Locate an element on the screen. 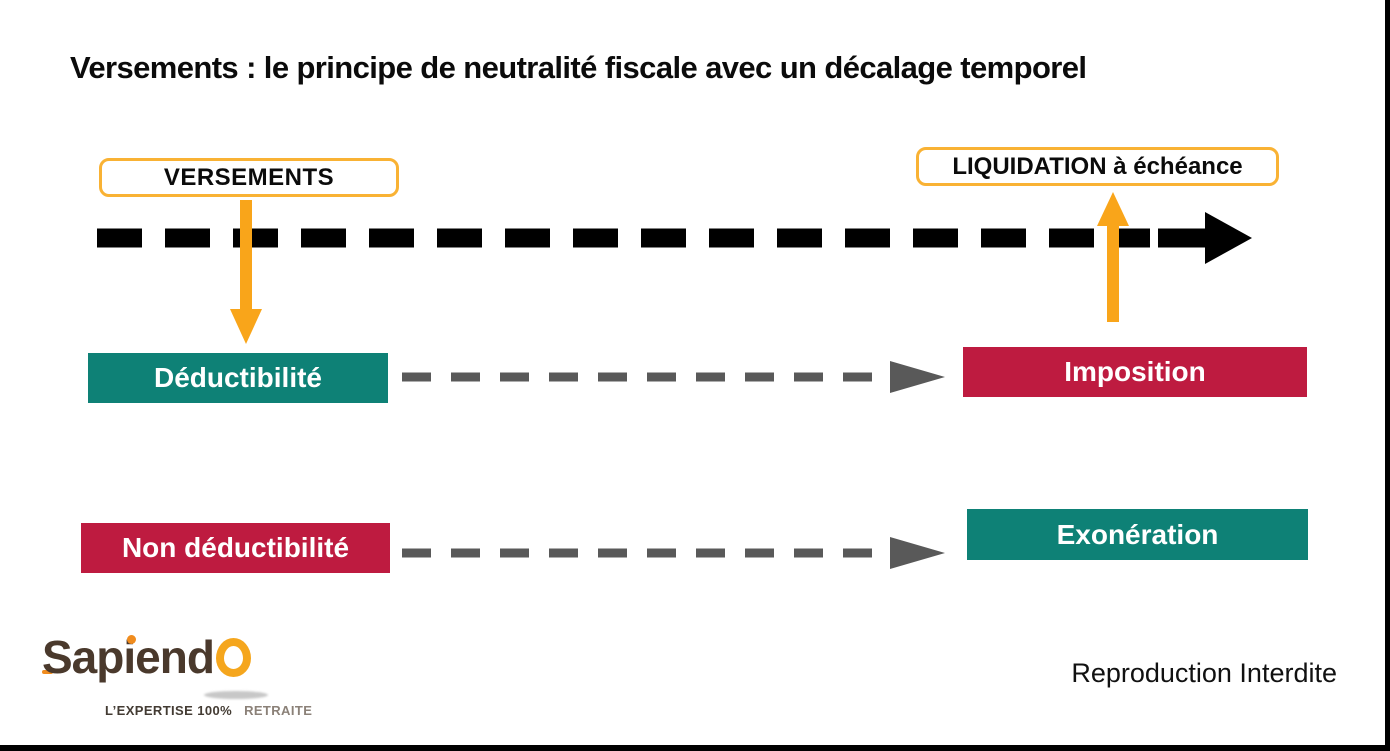  imposition-label: Imposition is located at coordinates (1135, 371).